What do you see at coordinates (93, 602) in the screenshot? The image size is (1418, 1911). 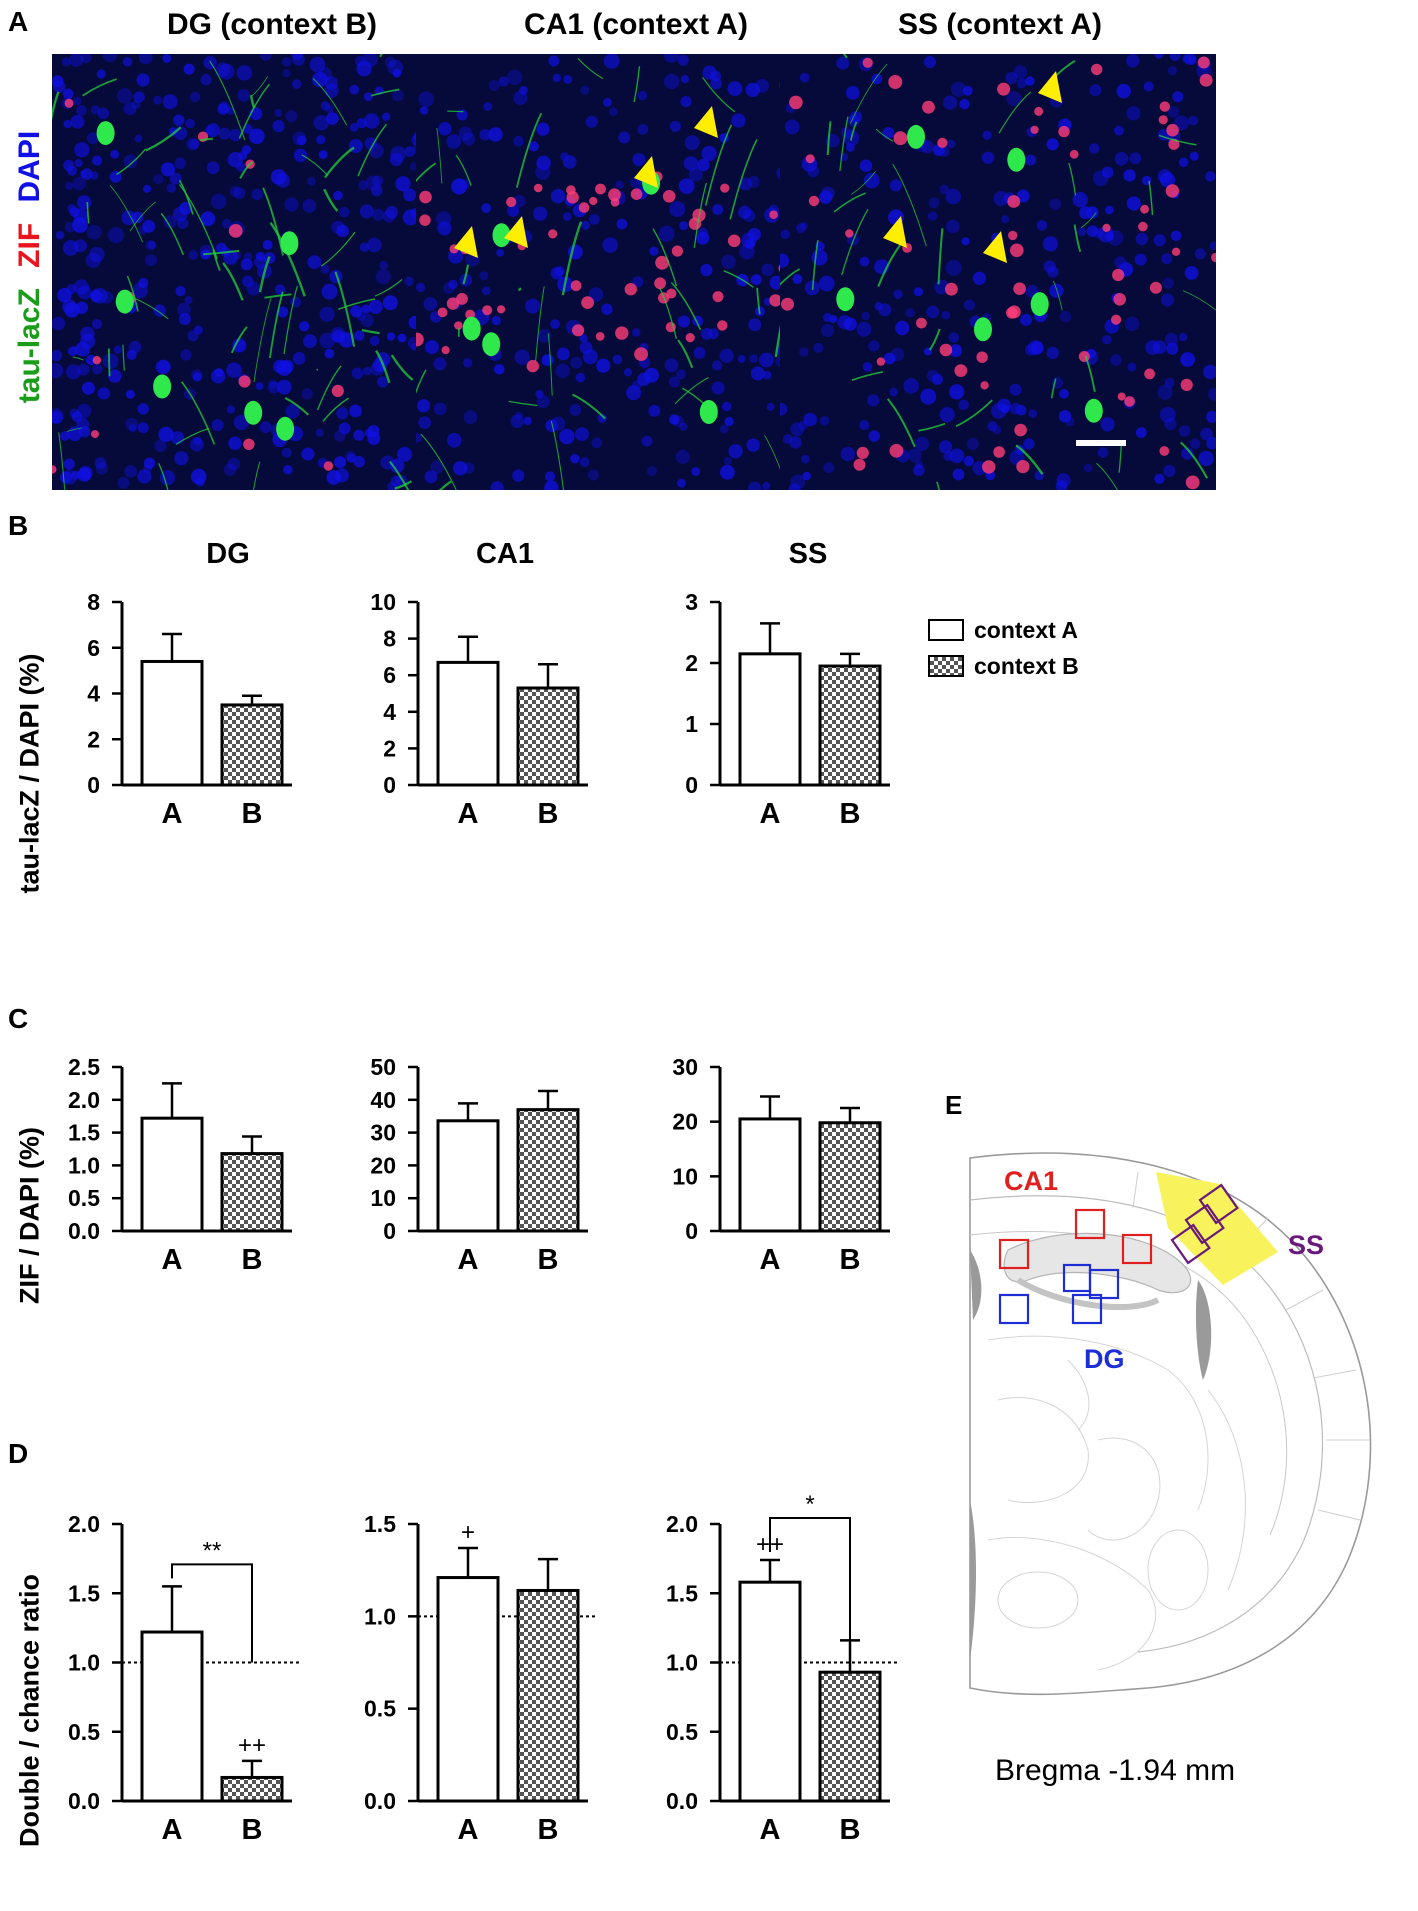 I see `y-tick-label: 8` at bounding box center [93, 602].